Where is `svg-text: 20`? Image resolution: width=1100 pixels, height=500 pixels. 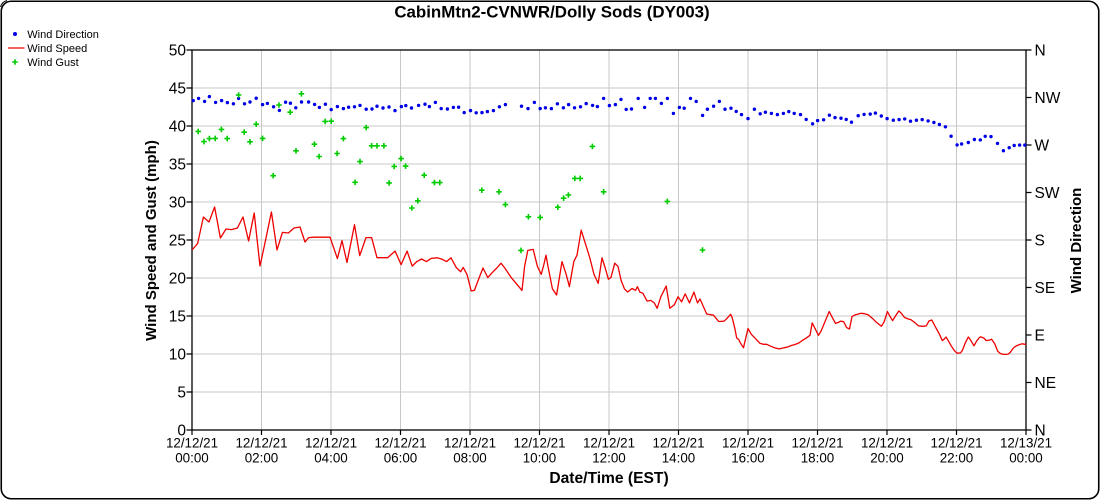
svg-text: 20 is located at coordinates (178, 279).